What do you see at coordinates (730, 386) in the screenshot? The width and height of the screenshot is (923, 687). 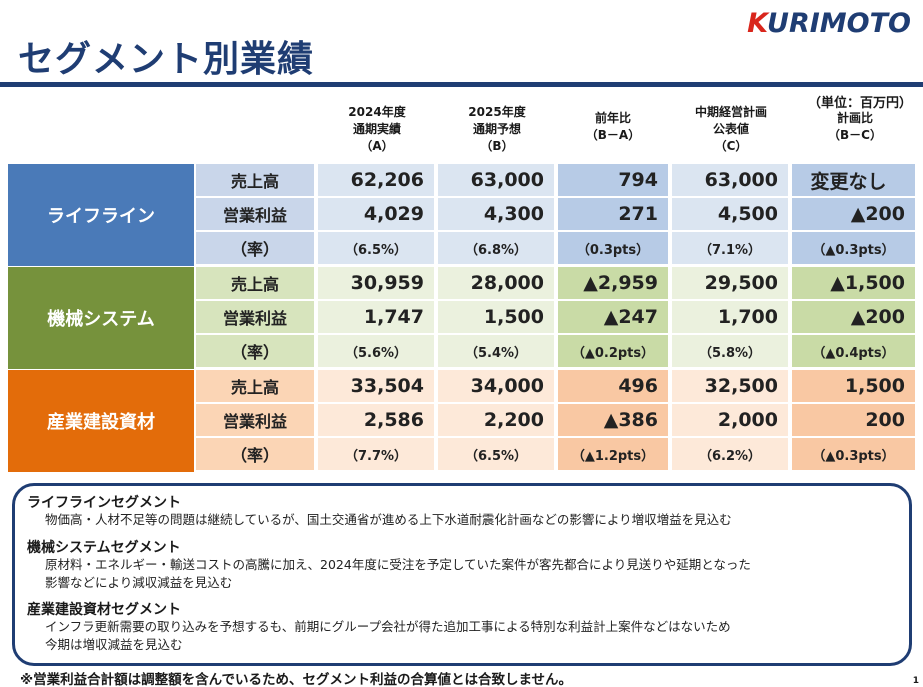 I see `table-cell: 32,500` at bounding box center [730, 386].